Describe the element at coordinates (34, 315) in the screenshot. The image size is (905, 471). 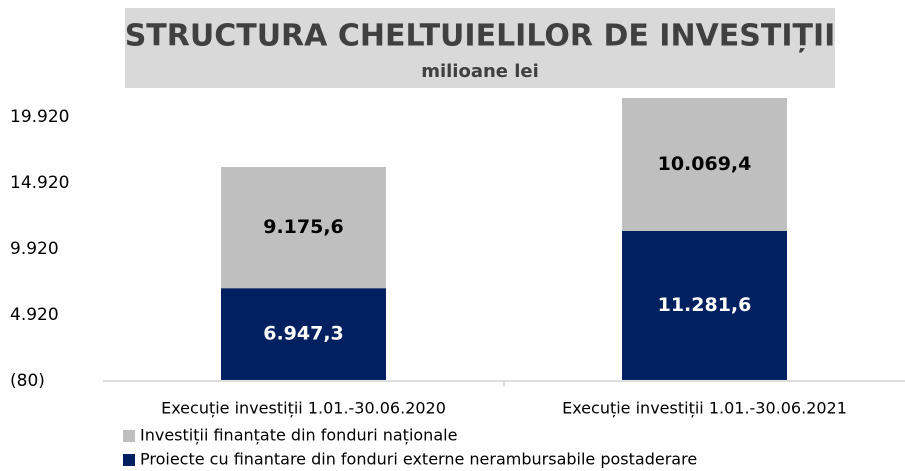
I see `y-tick-label: 4.920` at that location.